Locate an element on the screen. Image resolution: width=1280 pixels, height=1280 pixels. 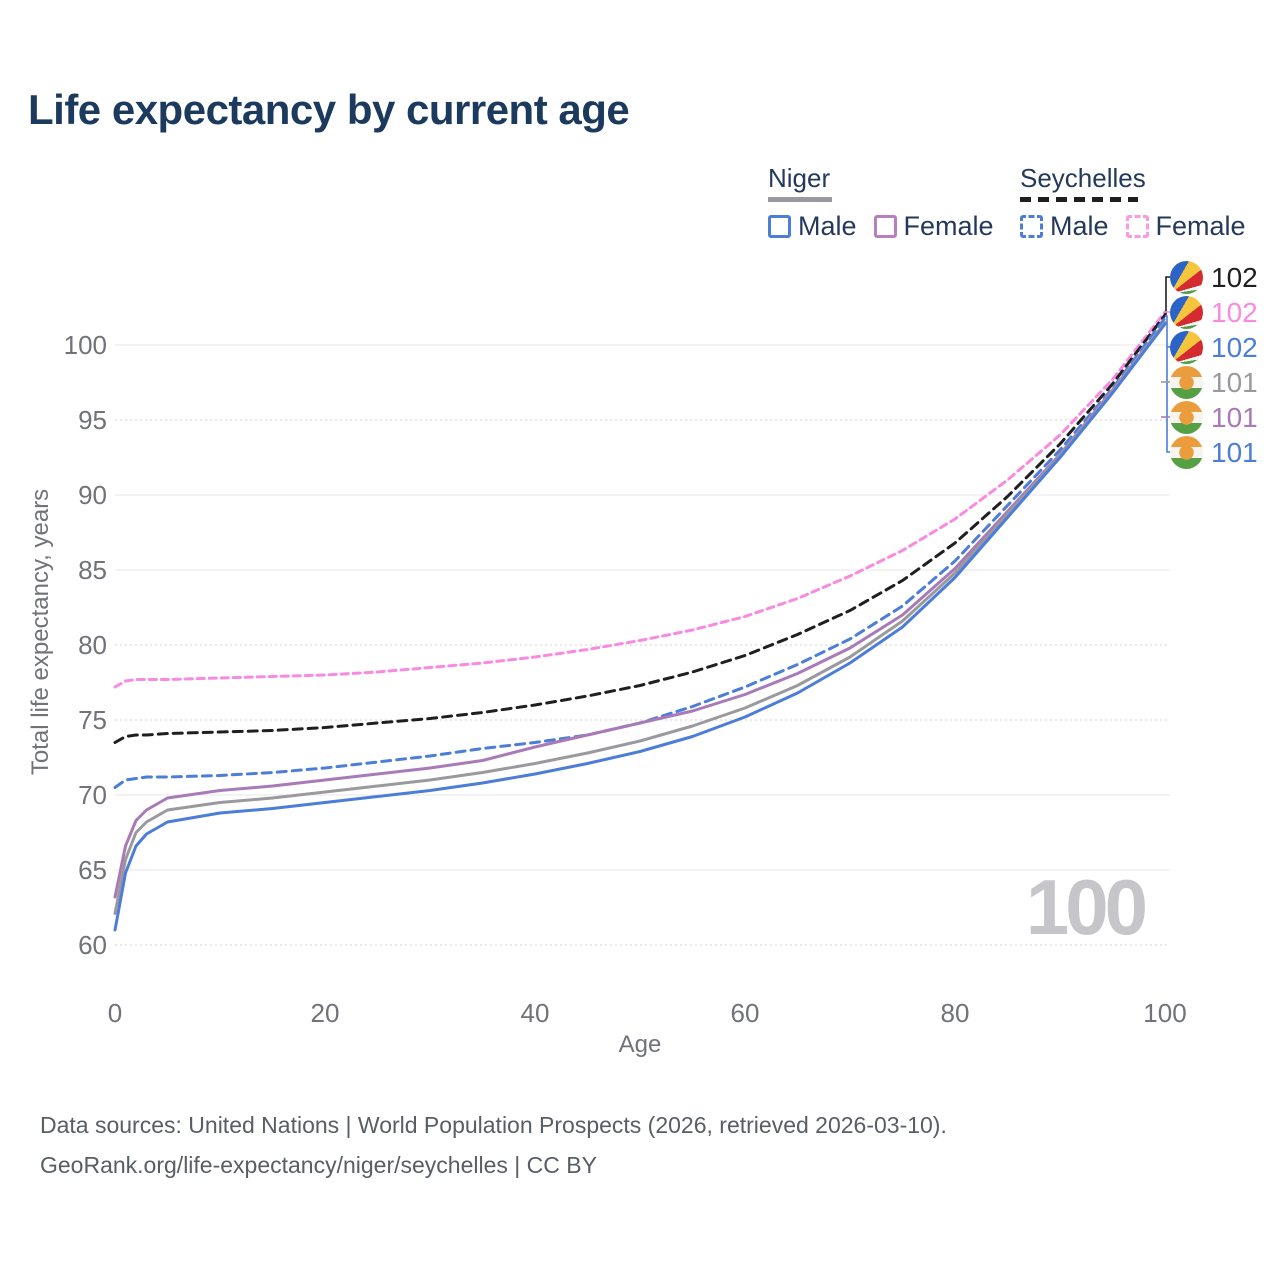
y-axis-title: Total life expectancy, years is located at coordinates (40, 632).